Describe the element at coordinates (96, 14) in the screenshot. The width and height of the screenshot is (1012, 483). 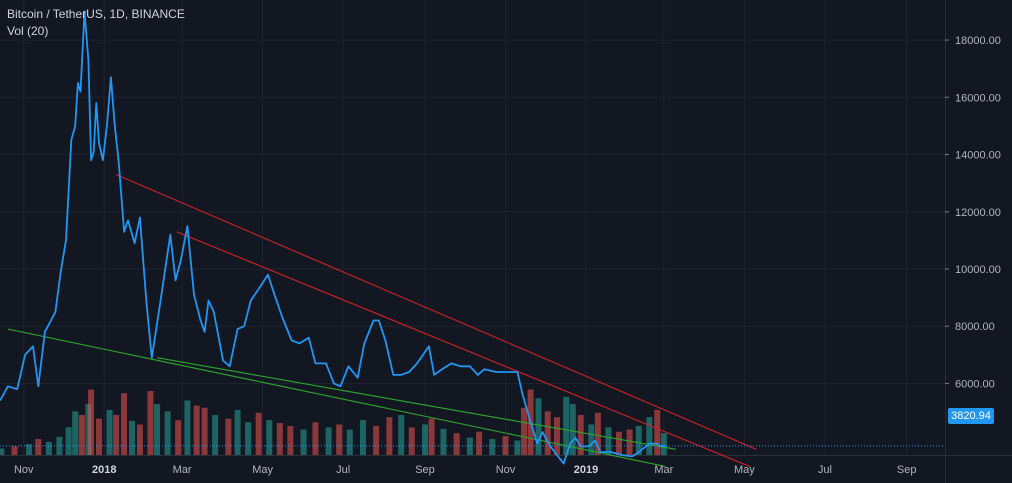
I see `symbol-line: Bitcoin / TetherUS, 1D, BINANCE` at that location.